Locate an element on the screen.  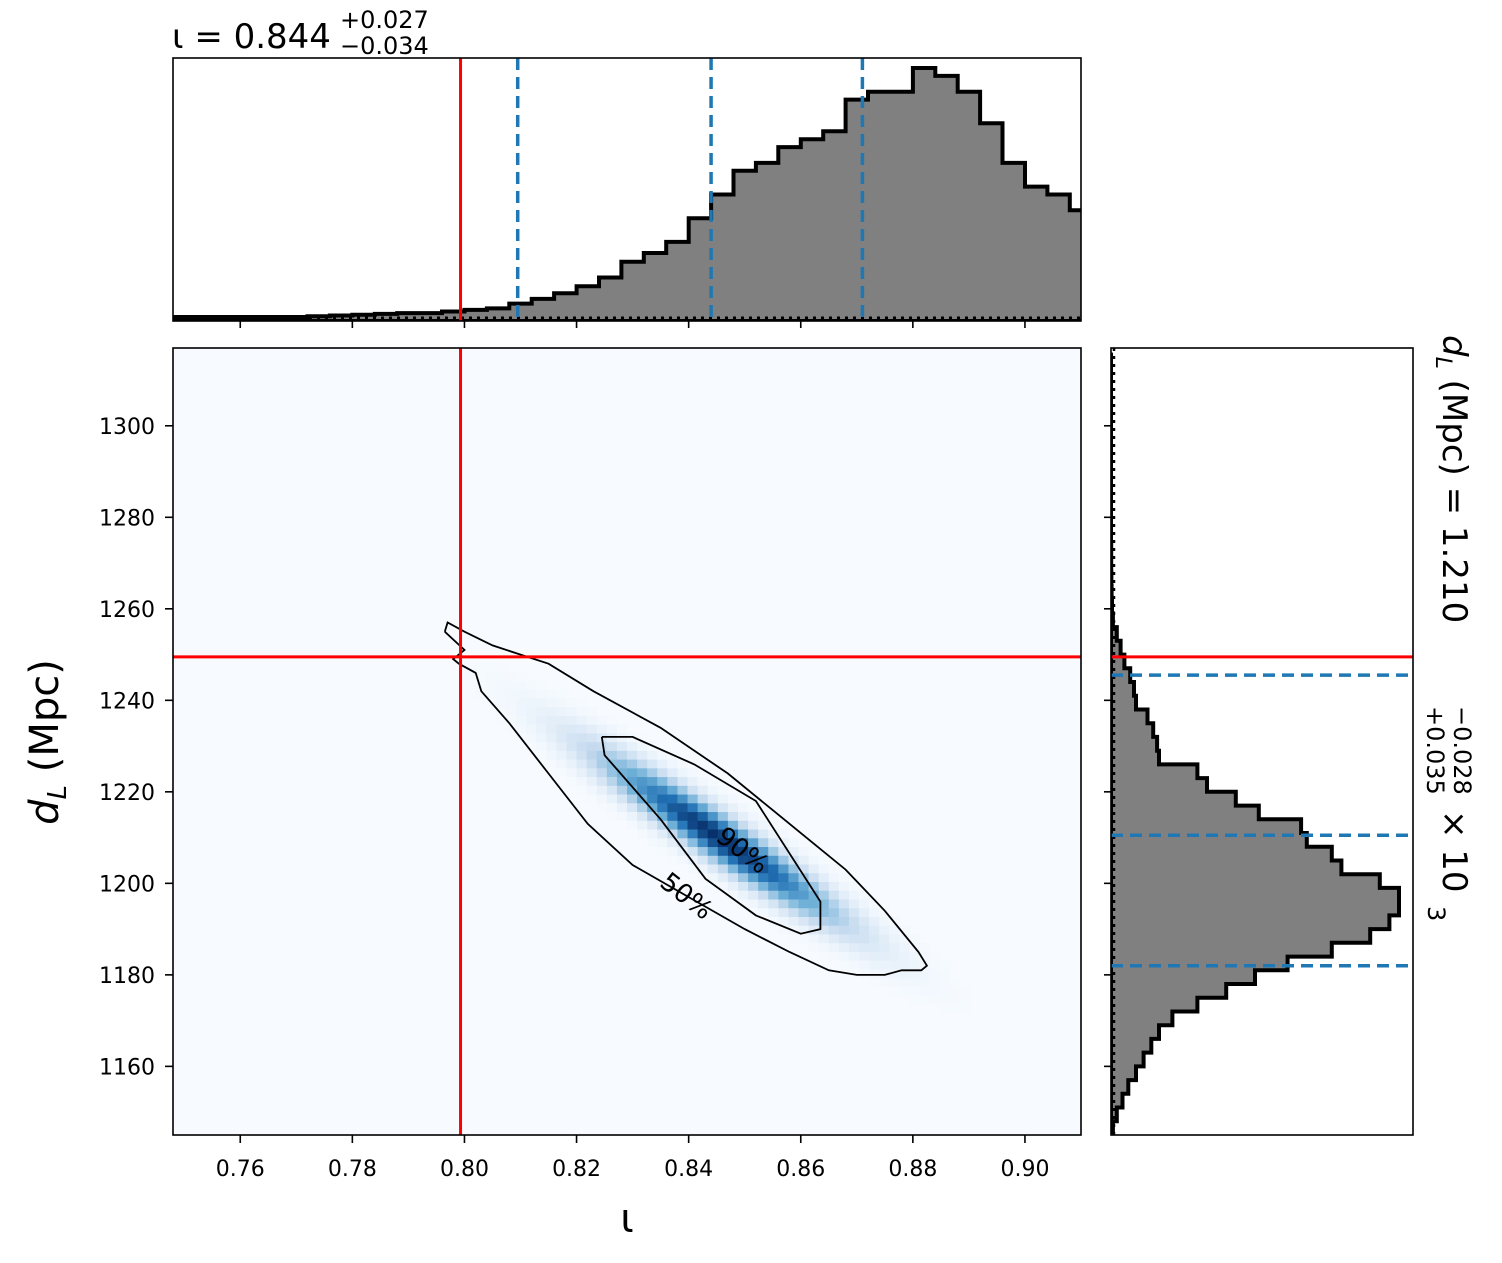
x-tick-label: 0.88 is located at coordinates (912, 1169).